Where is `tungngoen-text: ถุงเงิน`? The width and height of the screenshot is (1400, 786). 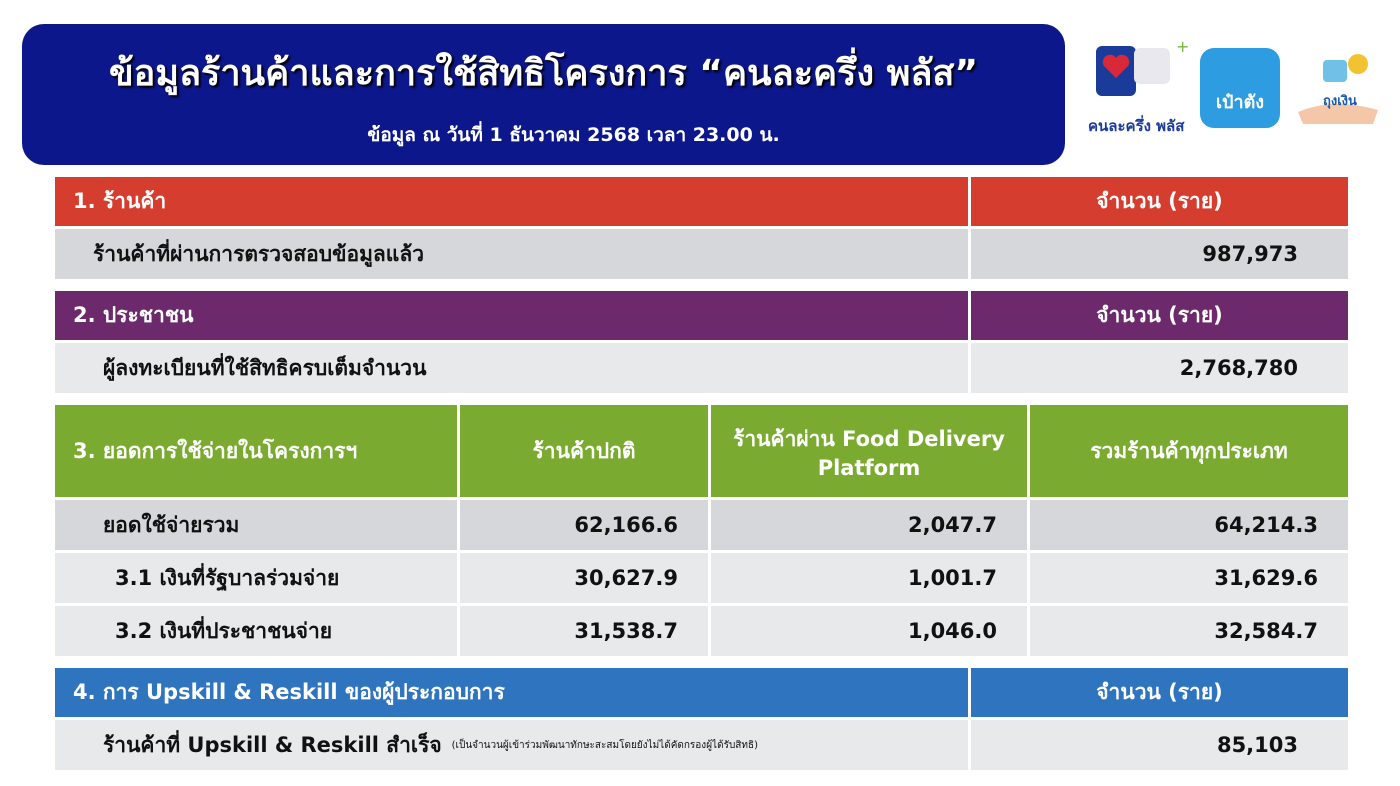
tungngoen-text: ถุงเงิน is located at coordinates (1340, 101).